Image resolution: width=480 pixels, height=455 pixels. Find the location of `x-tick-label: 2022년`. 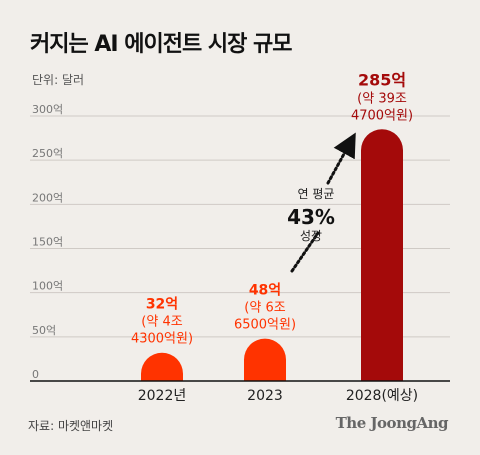

x-tick-label: 2022년 is located at coordinates (162, 396).